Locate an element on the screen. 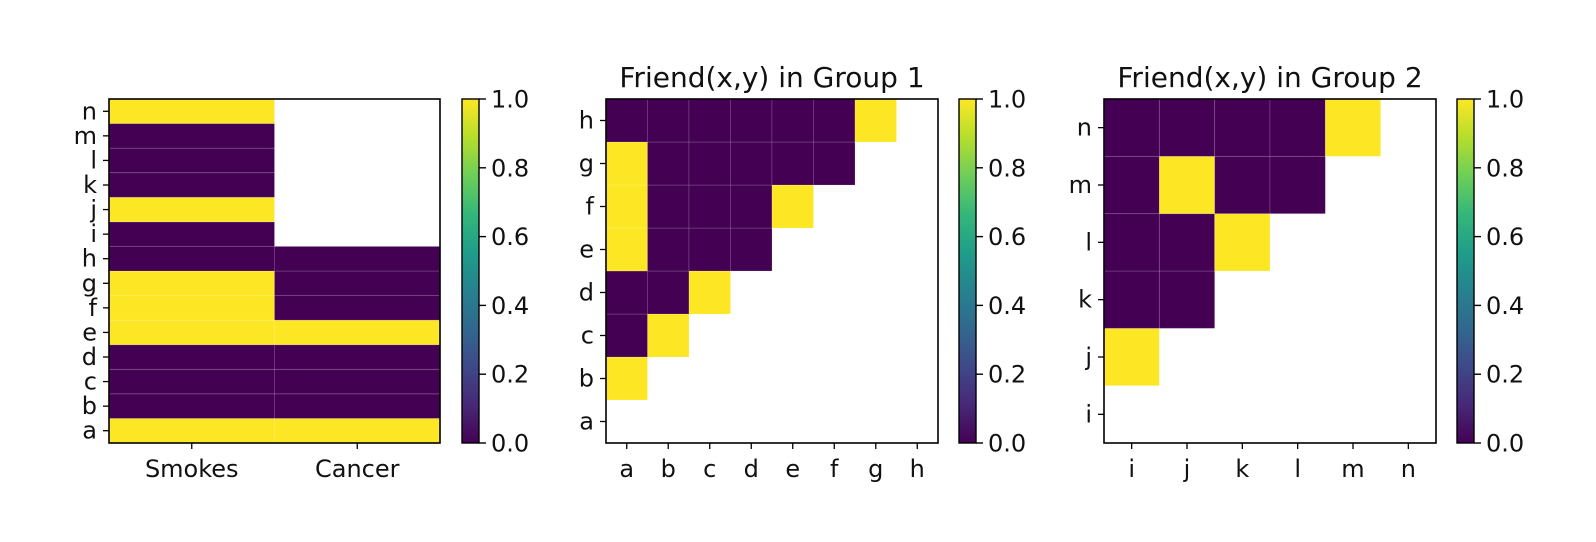 The height and width of the screenshot is (542, 1596). cell-e-b is located at coordinates (668, 249).